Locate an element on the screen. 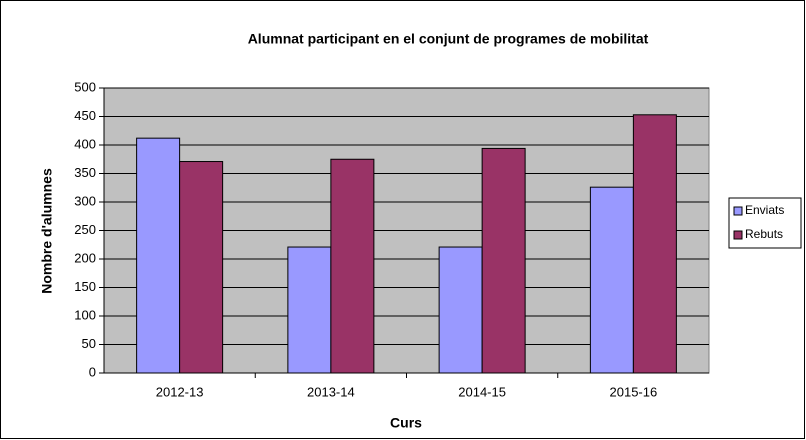 The image size is (806, 440). x-tick-label: 2014-15 is located at coordinates (482, 391).